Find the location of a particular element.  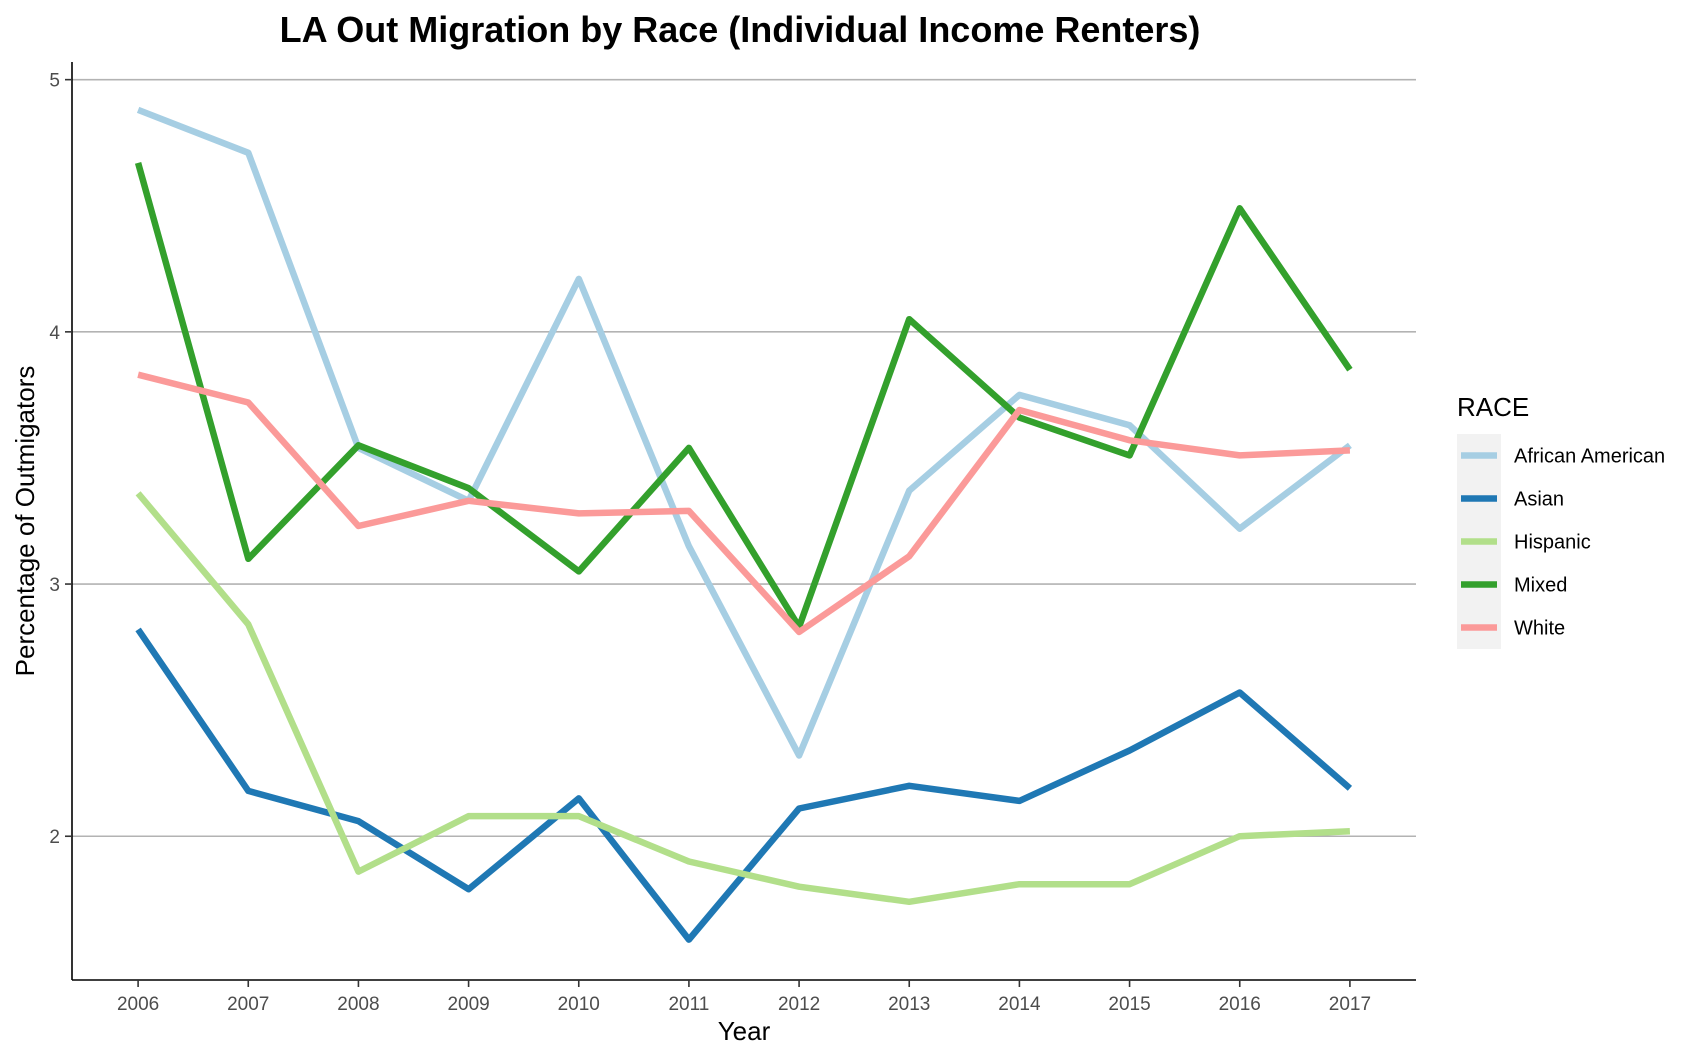

y-tick-label: 2 is located at coordinates (54, 837).